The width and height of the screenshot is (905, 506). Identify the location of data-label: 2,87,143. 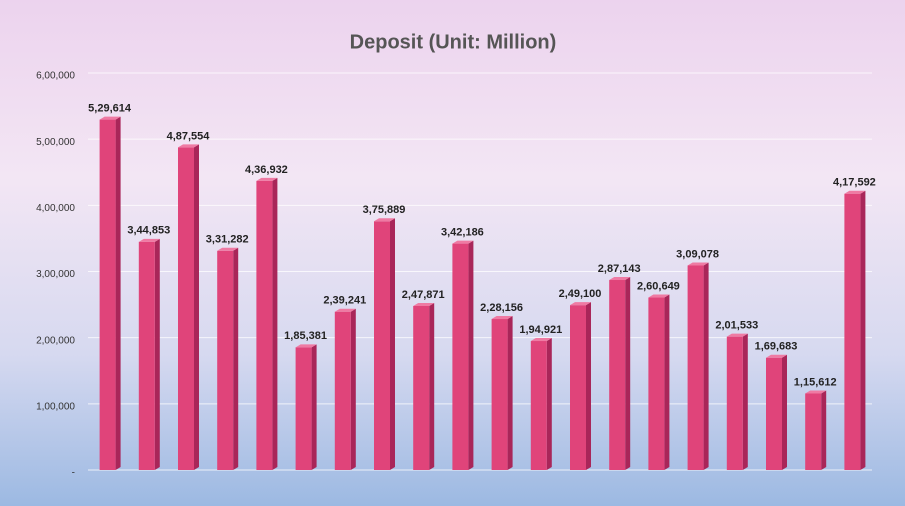
(619, 269).